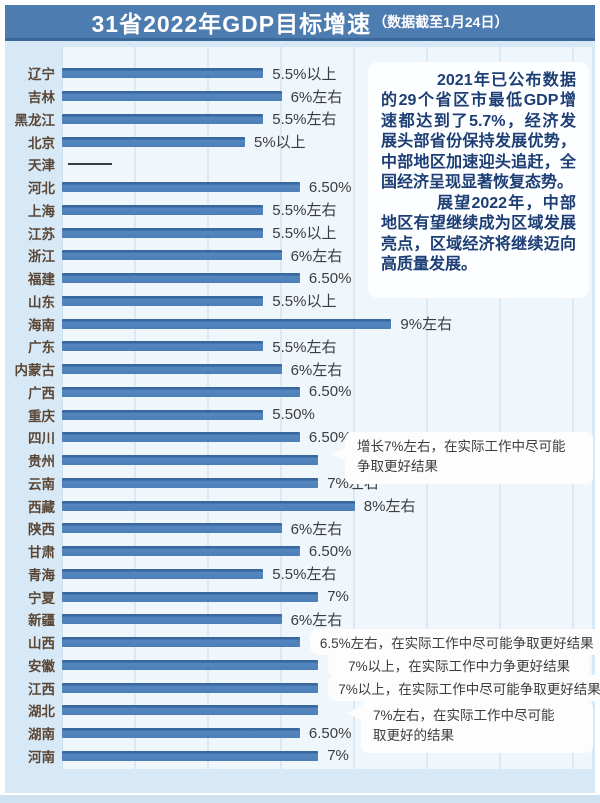 This screenshot has height=803, width=600. I want to click on chart-row: 山西 6.5%左右，在实际工作中尽可能争取更好结果, so click(302, 642).